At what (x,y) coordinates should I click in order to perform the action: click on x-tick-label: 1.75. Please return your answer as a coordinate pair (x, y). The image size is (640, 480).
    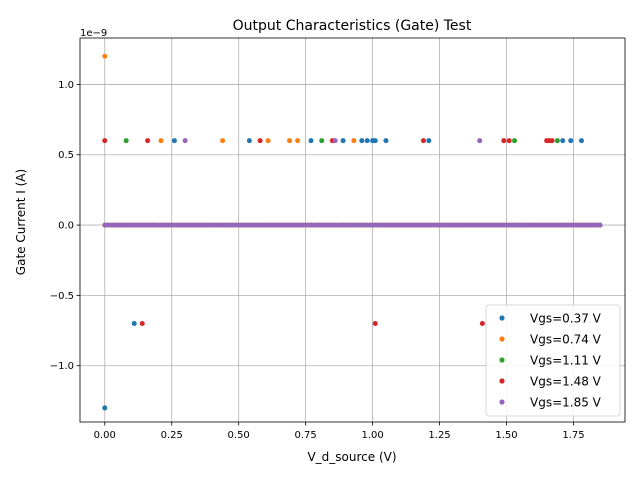
    Looking at the image, I should click on (573, 435).